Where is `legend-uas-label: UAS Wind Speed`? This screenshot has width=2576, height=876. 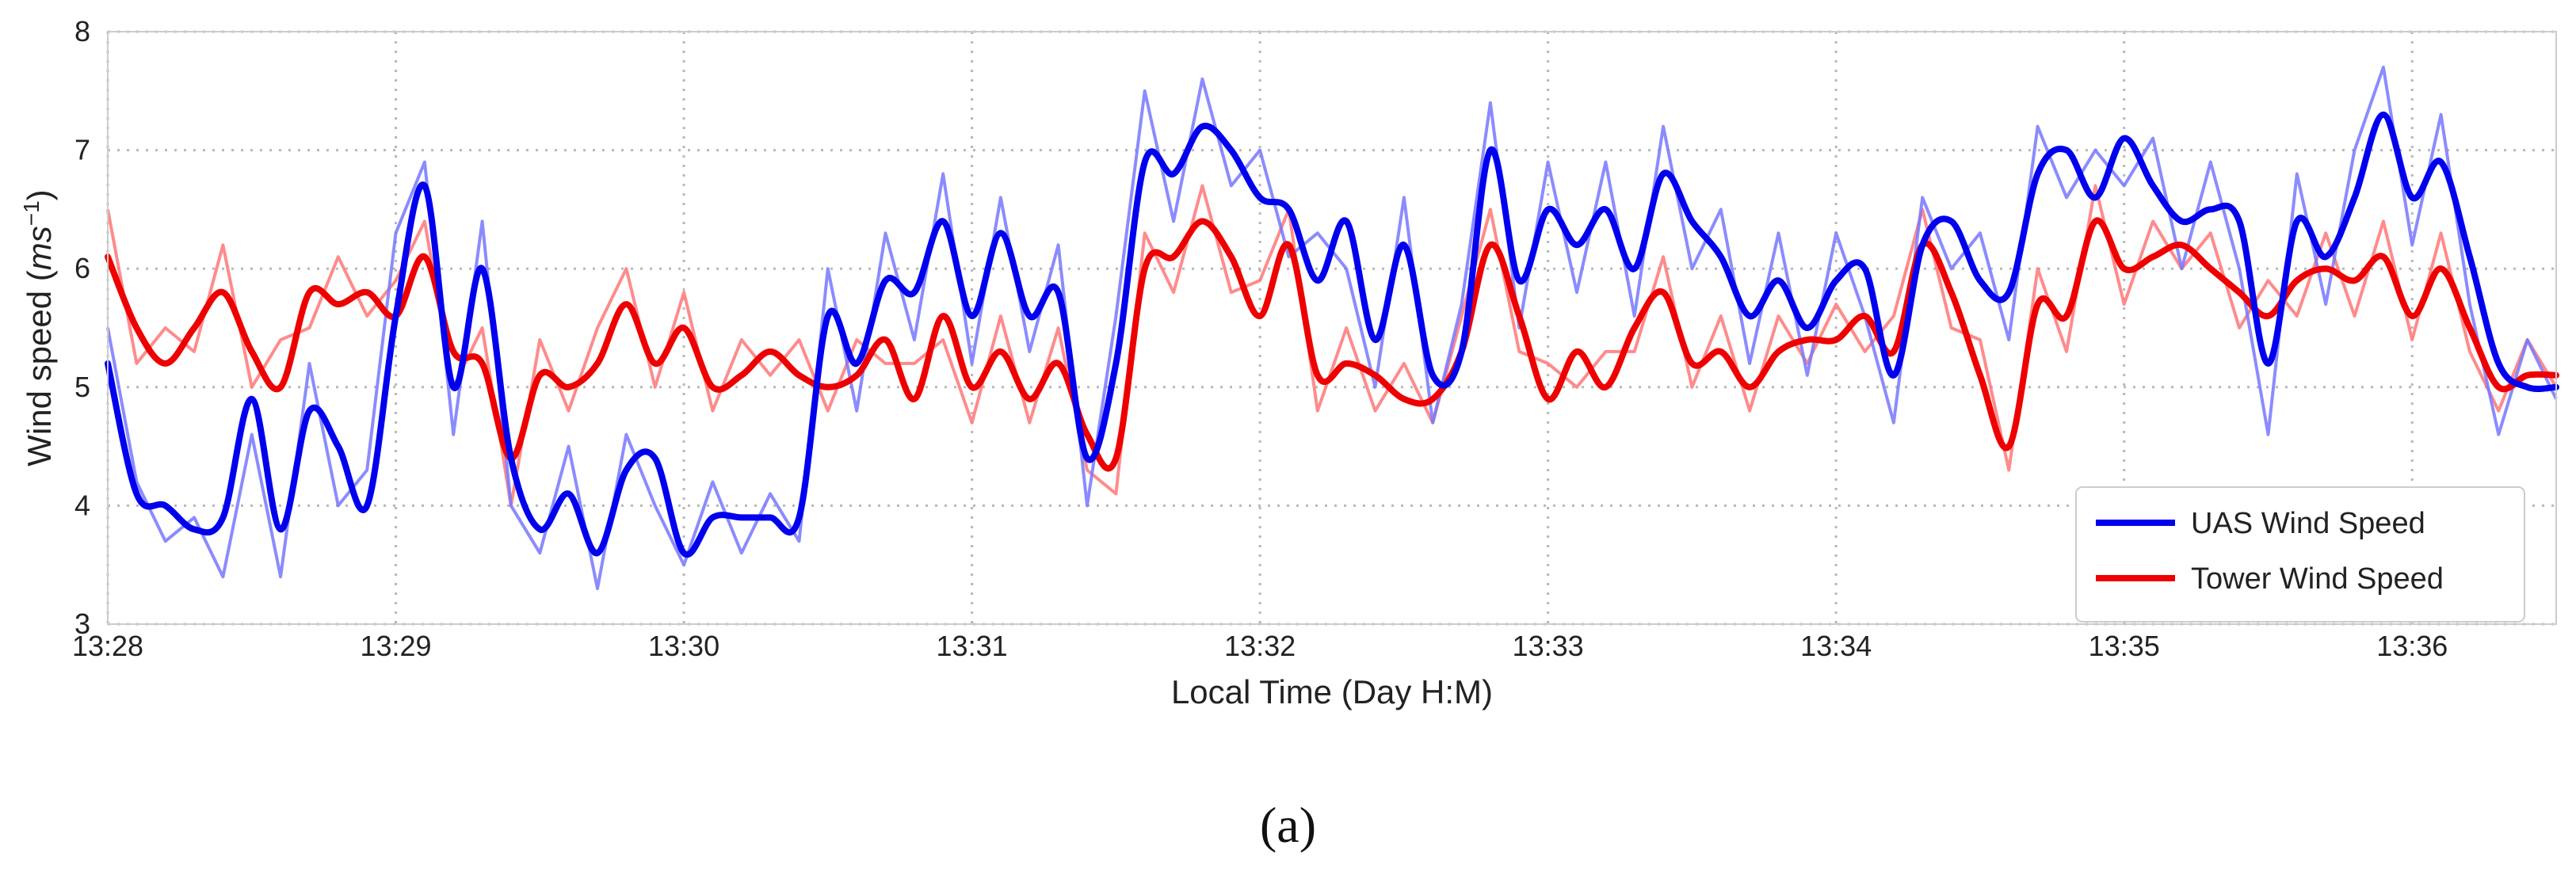
legend-uas-label: UAS Wind Speed is located at coordinates (2308, 523).